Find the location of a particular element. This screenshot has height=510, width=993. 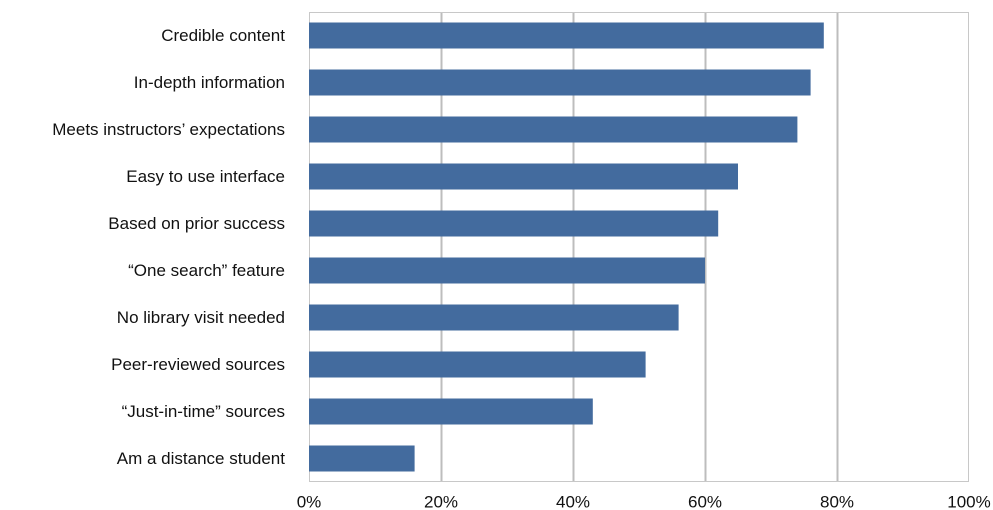

category-label: Peer-reviewed sources is located at coordinates (198, 364).